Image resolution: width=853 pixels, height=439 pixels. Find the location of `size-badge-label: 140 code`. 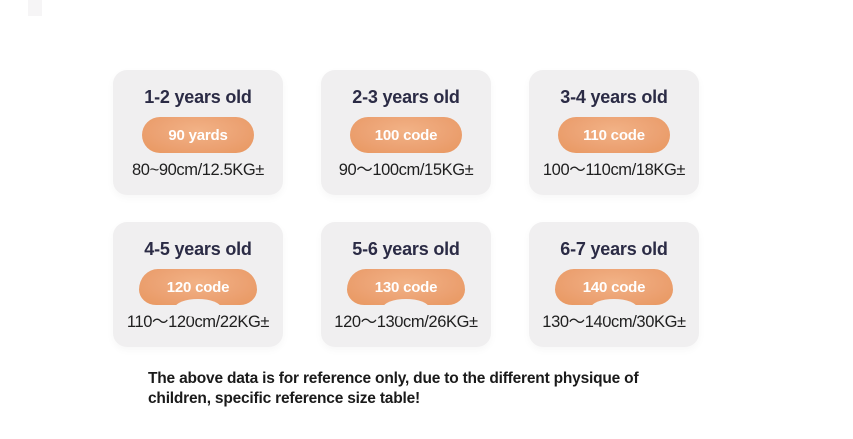

size-badge-label: 140 code is located at coordinates (614, 287).